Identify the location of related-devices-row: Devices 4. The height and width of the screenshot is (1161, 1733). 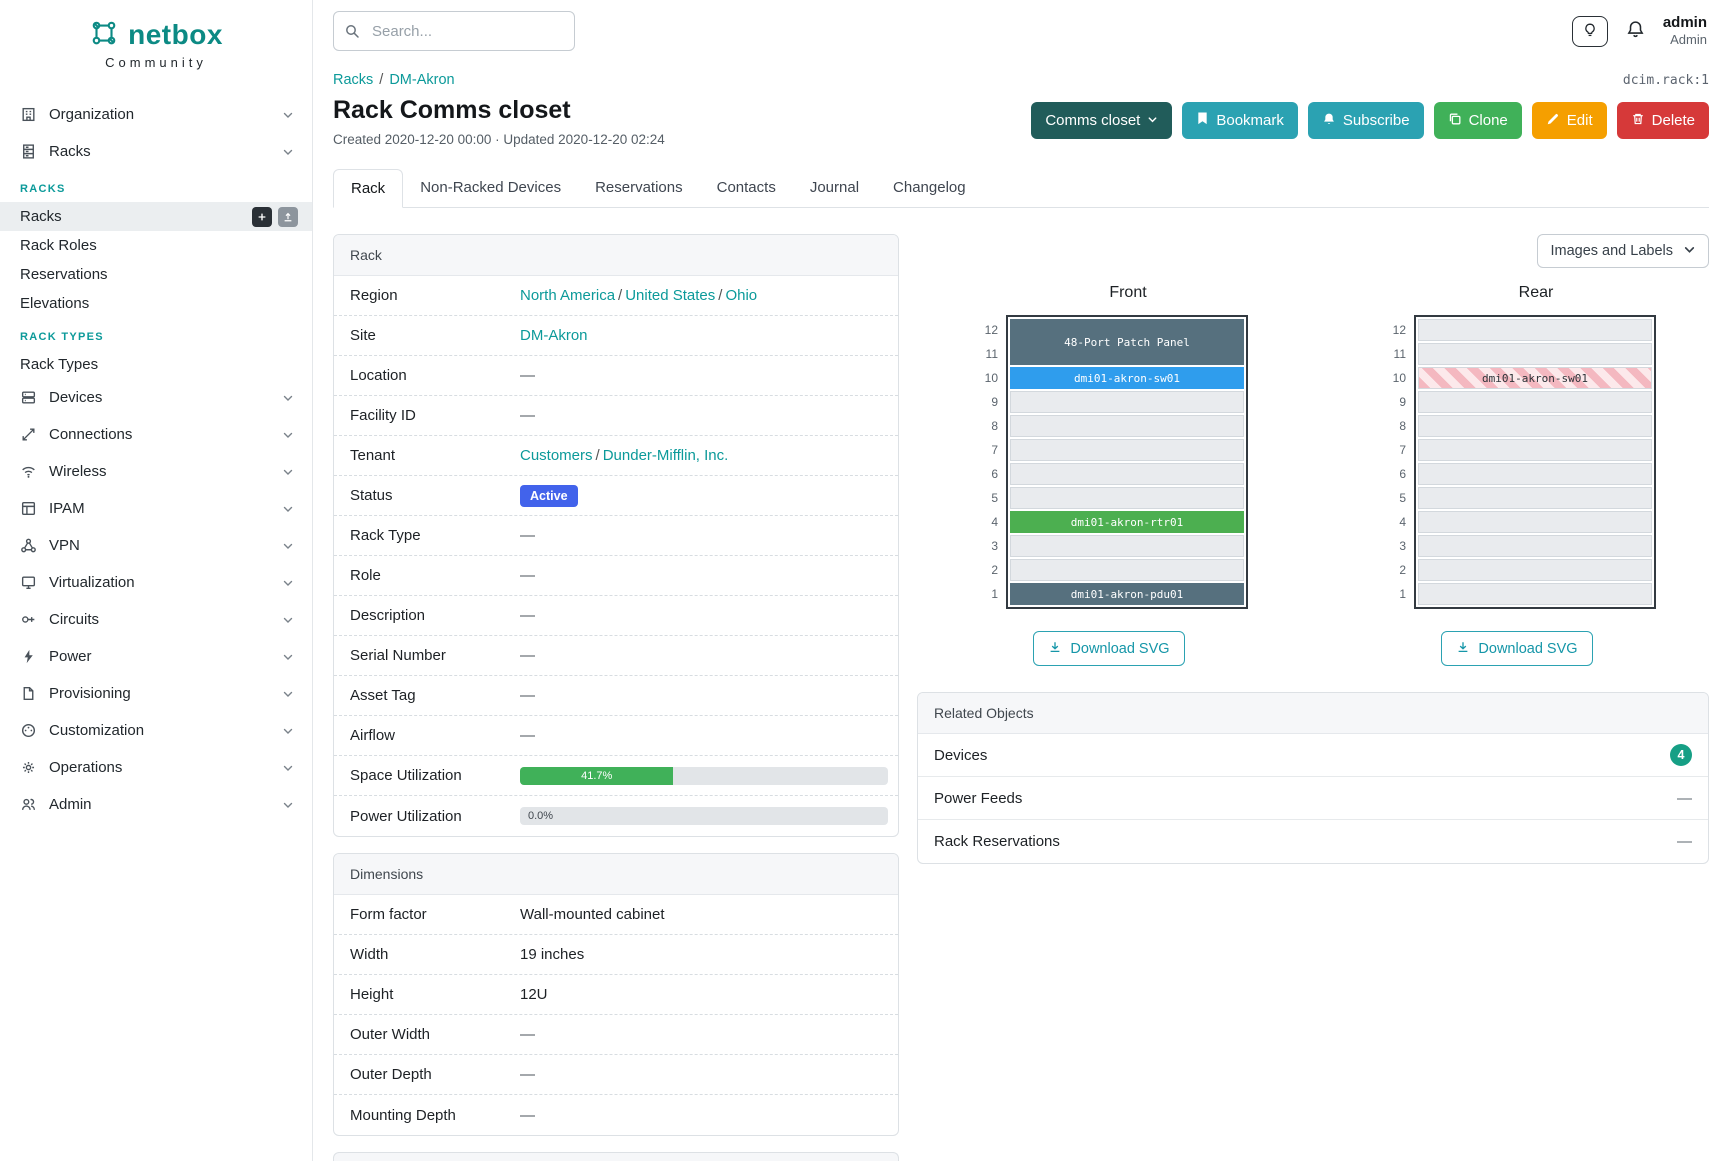
(1313, 755).